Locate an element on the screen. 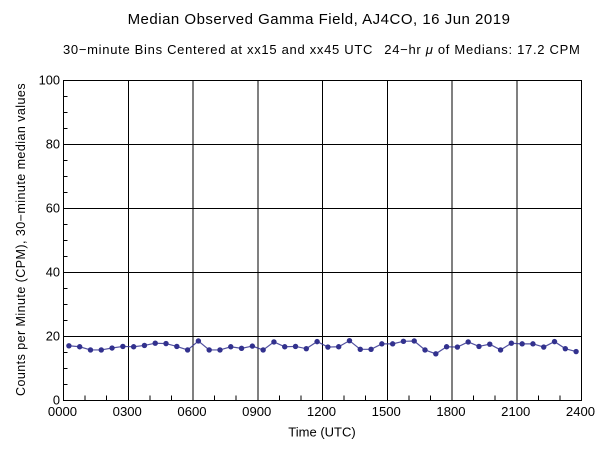 Image resolution: width=600 pixels, height=459 pixels. svg-text: 60 is located at coordinates (53, 208).